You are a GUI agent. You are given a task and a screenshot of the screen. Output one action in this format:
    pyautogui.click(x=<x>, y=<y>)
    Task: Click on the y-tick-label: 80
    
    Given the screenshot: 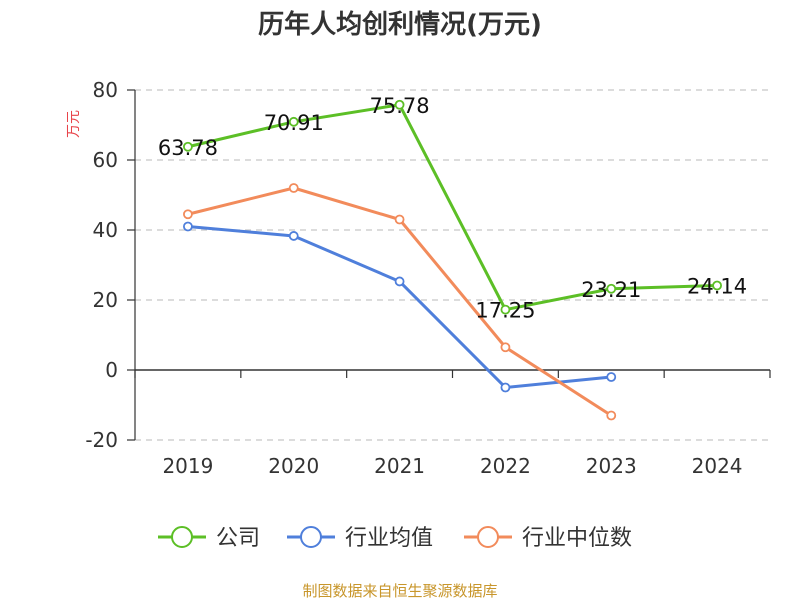 What is the action you would take?
    pyautogui.click(x=105, y=90)
    